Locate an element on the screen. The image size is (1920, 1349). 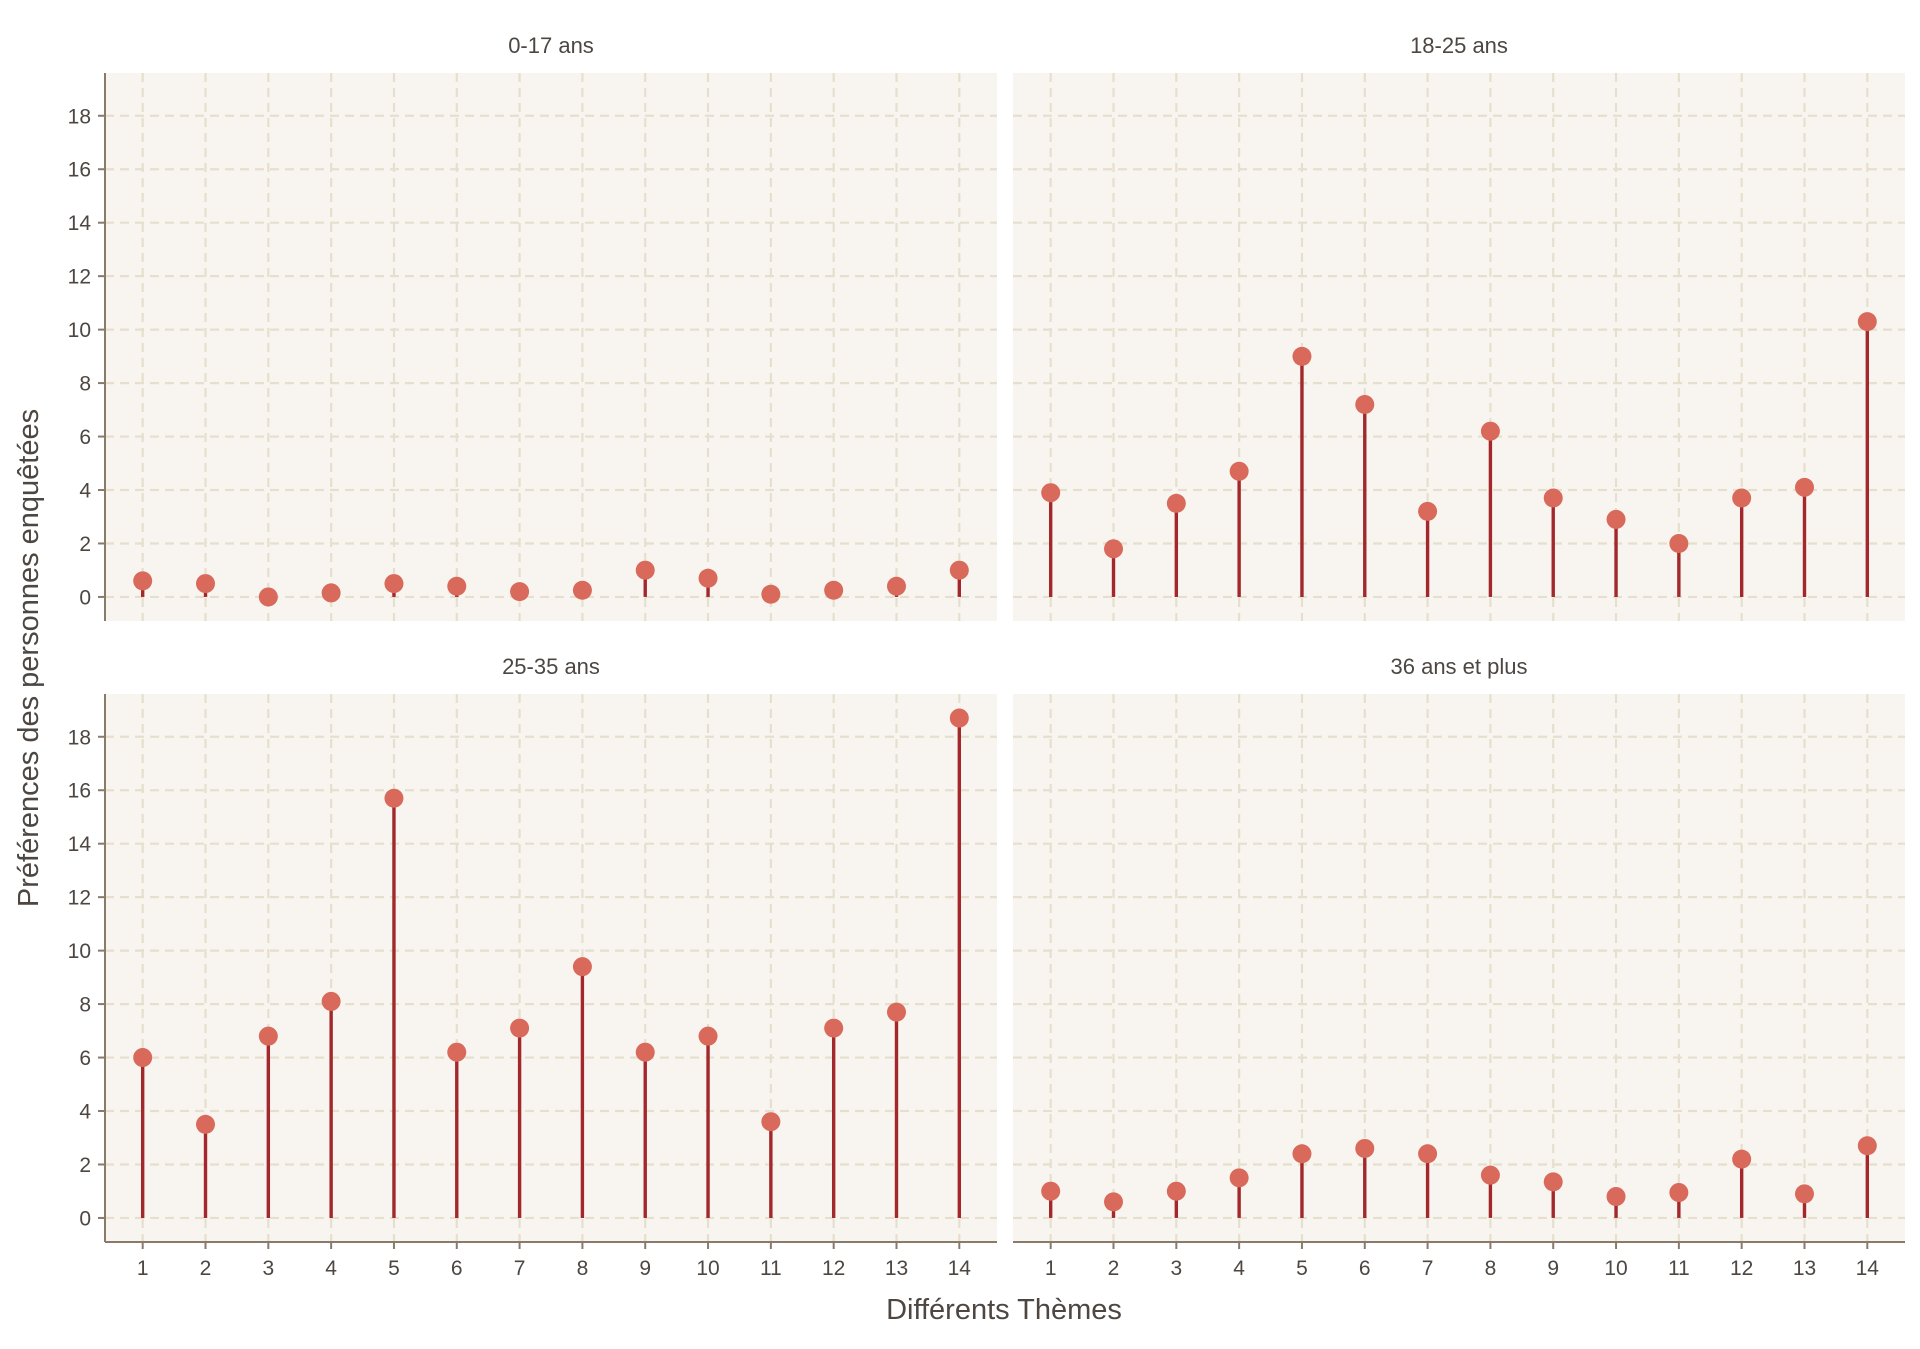
y-tick-label: 4 is located at coordinates (85, 1112).